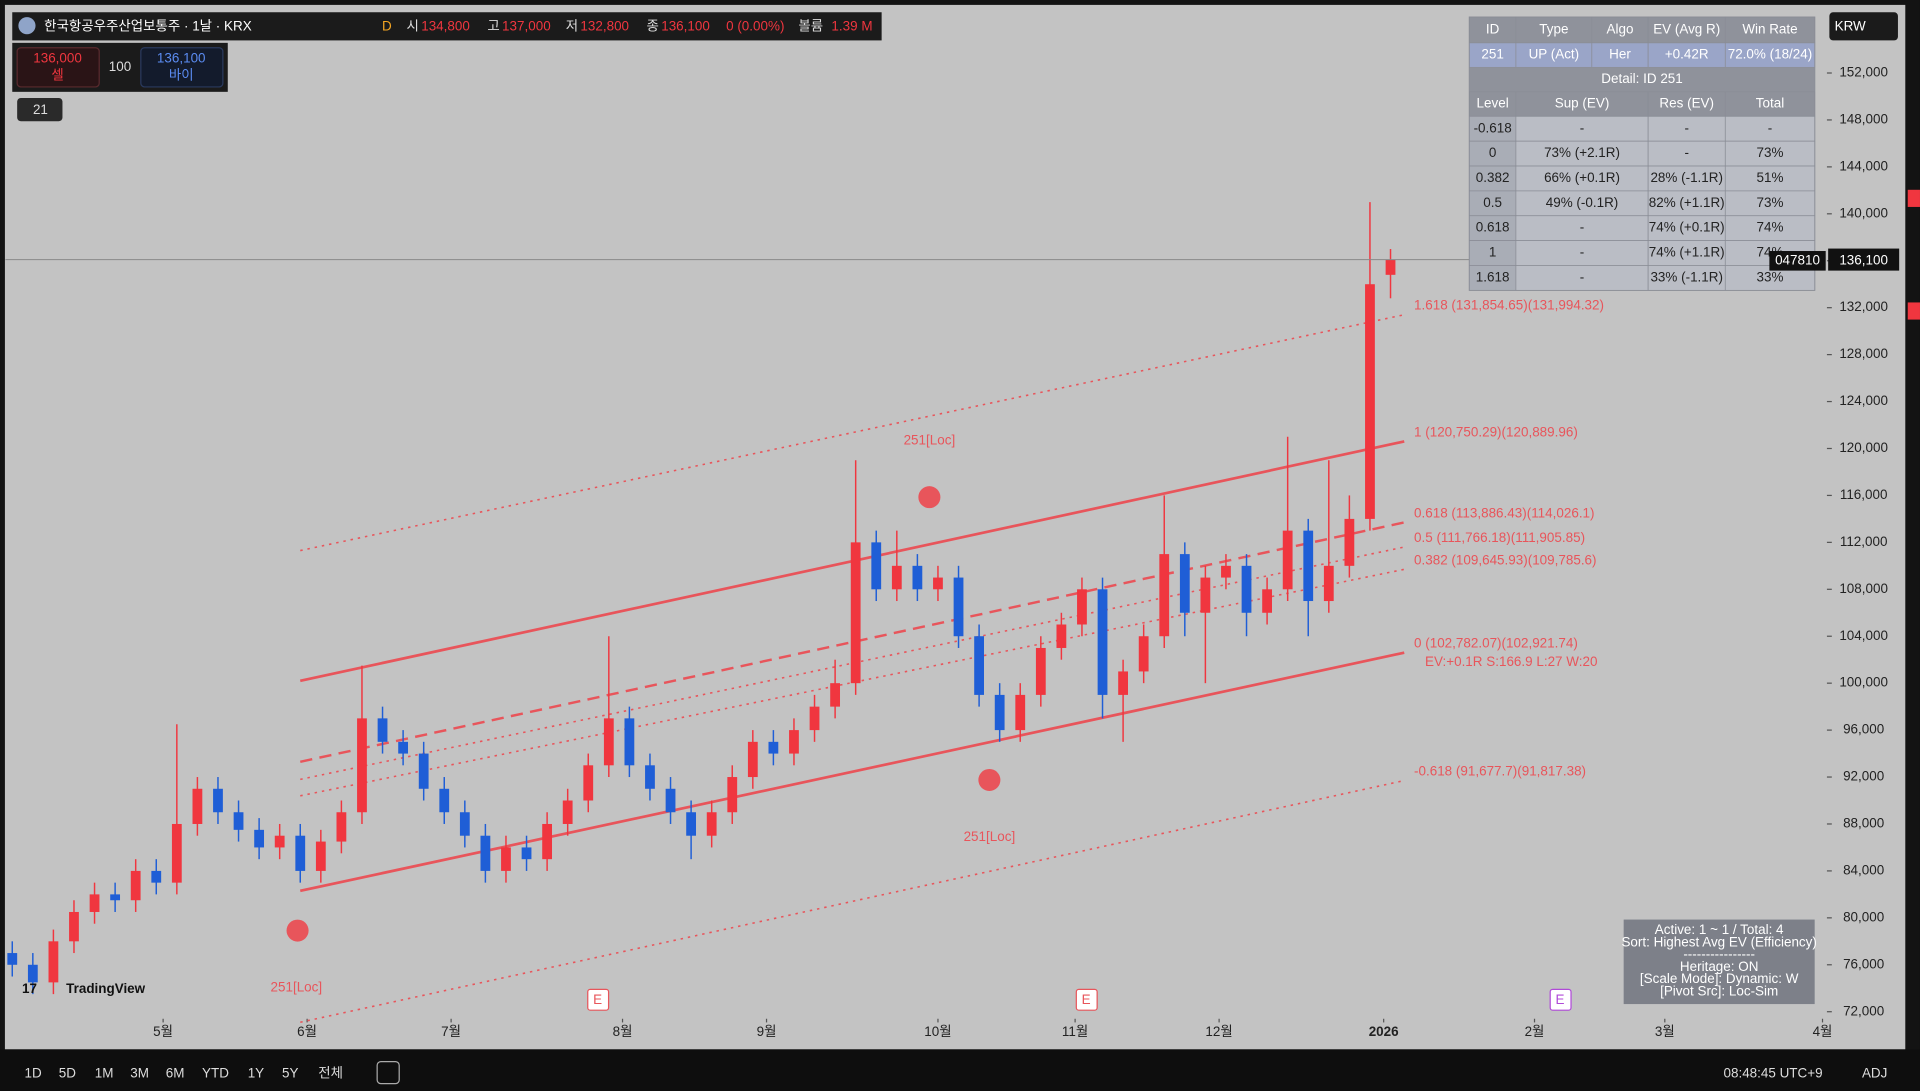  What do you see at coordinates (1500, 771) in the screenshot?
I see `level-label: -0.618 (91,677.7)(91,817.38)` at bounding box center [1500, 771].